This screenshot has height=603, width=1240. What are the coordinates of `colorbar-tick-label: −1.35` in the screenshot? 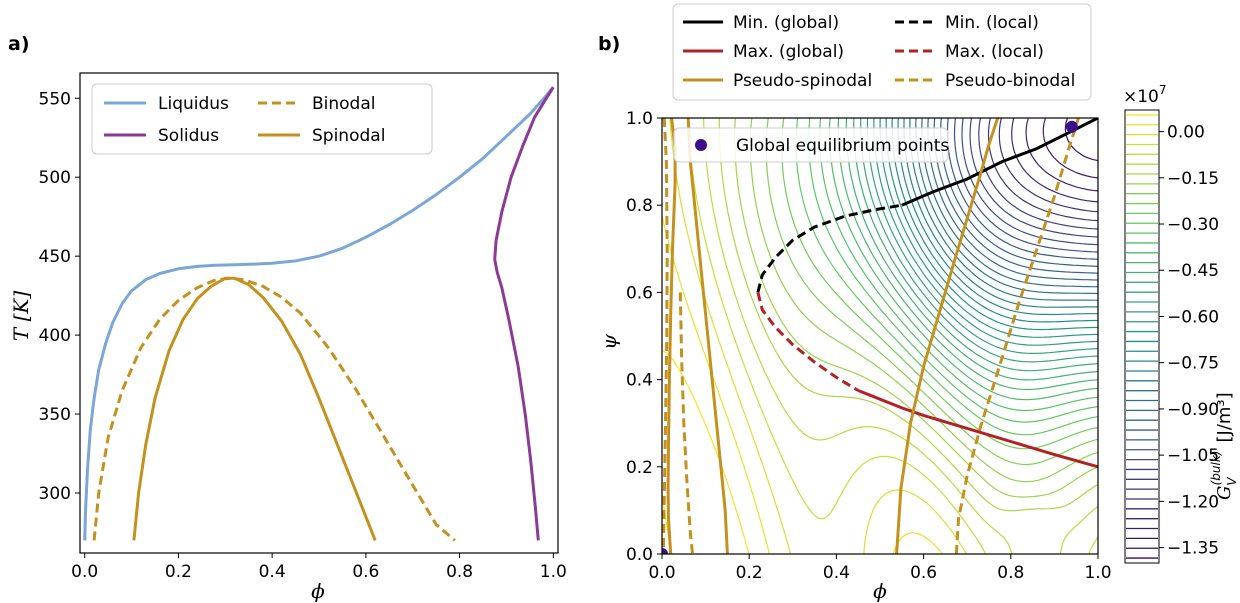 It's located at (1193, 549).